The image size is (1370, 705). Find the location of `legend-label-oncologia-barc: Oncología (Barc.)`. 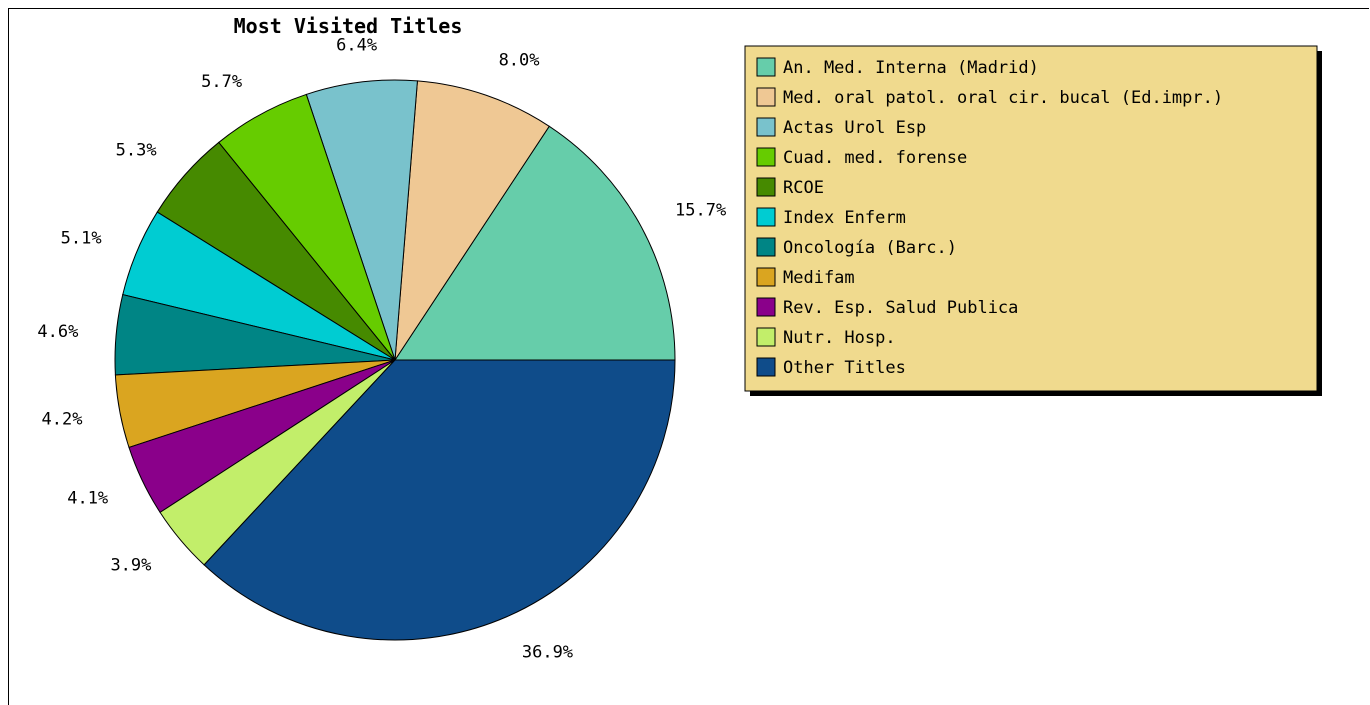

legend-label-oncologia-barc: Oncología (Barc.) is located at coordinates (870, 248).